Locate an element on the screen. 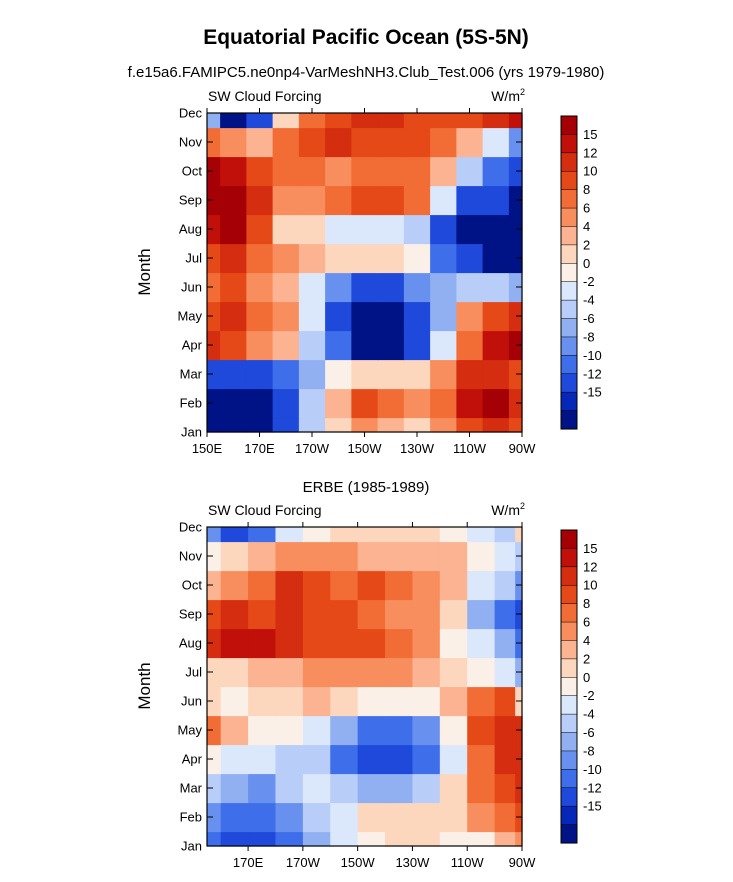 Image resolution: width=733 pixels, height=882 pixels. y-tick-label: Apr is located at coordinates (192, 345).